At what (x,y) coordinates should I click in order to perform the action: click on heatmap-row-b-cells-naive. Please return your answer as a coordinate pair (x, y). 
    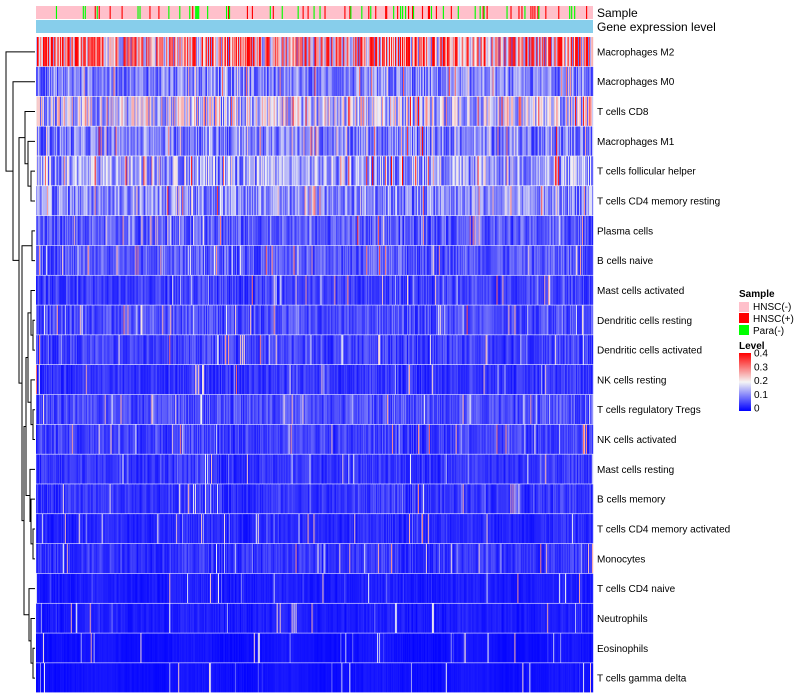
    Looking at the image, I should click on (315, 260).